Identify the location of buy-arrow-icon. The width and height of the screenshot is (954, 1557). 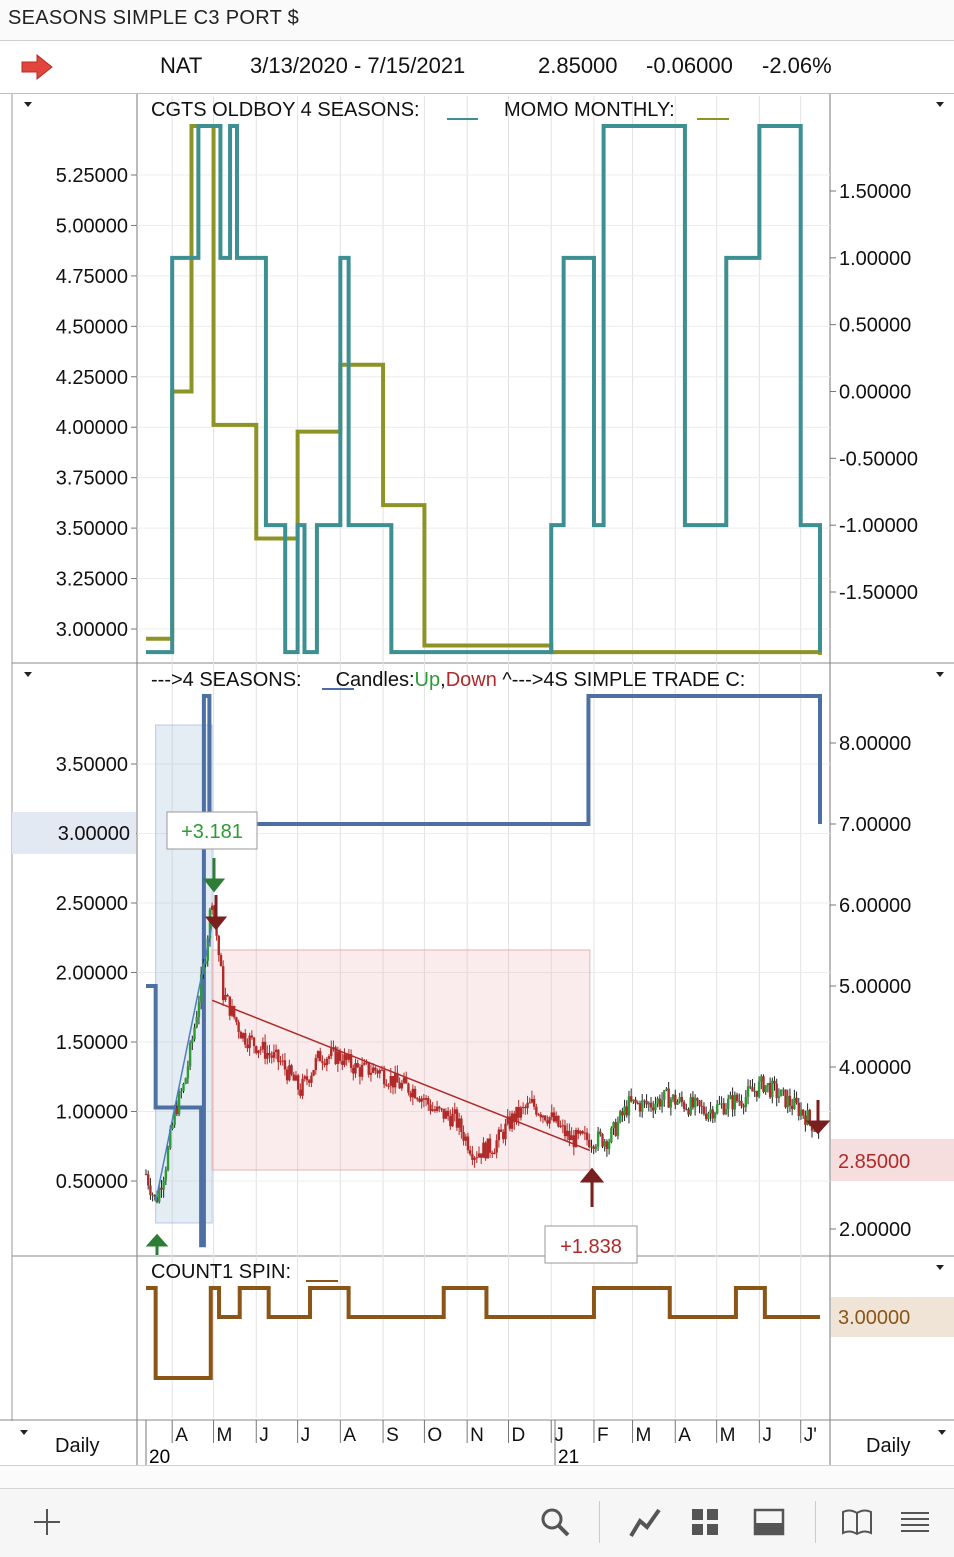
(157, 1244).